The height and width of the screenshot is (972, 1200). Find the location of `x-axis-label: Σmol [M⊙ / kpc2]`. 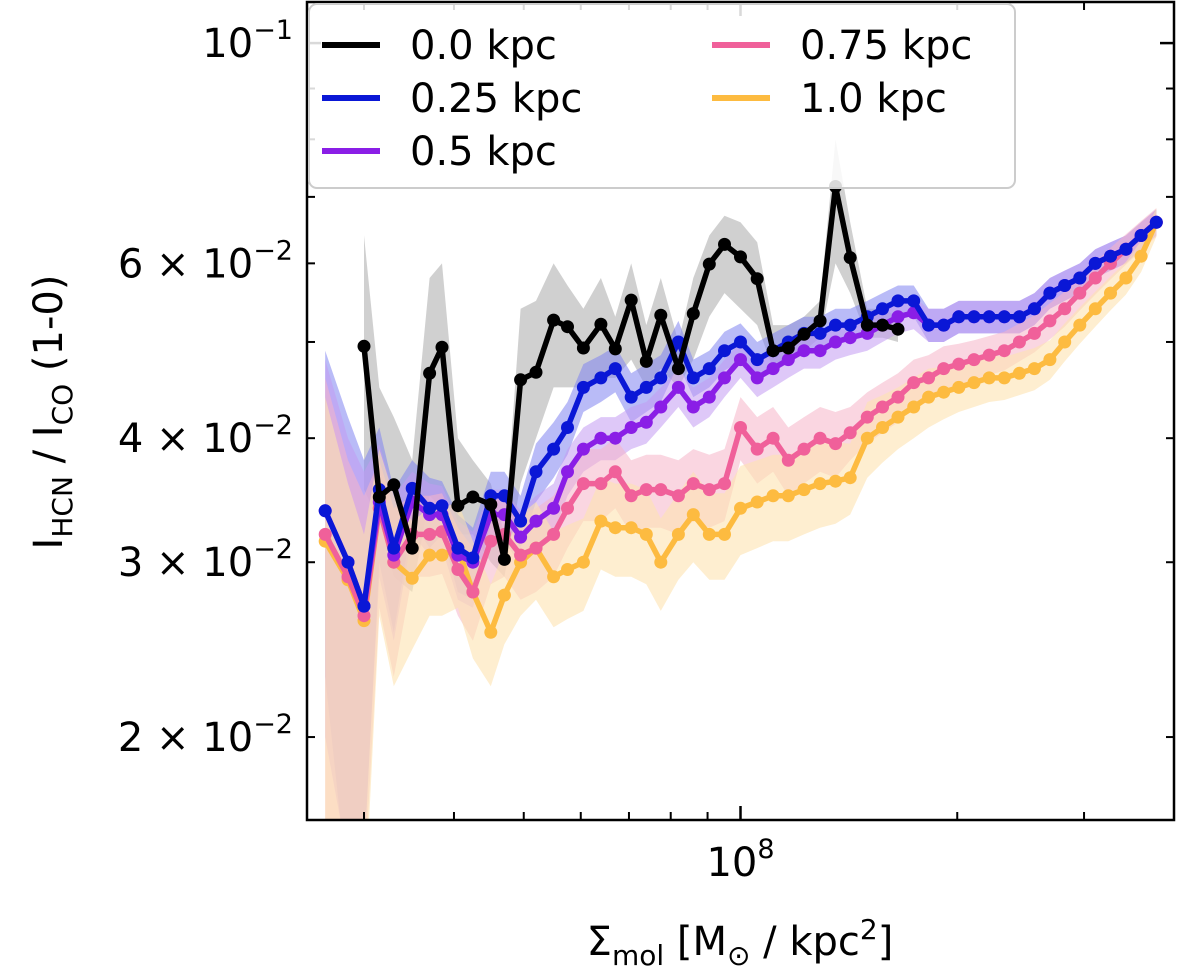

x-axis-label: Σmol [M⊙ / kpc2] is located at coordinates (740, 942).